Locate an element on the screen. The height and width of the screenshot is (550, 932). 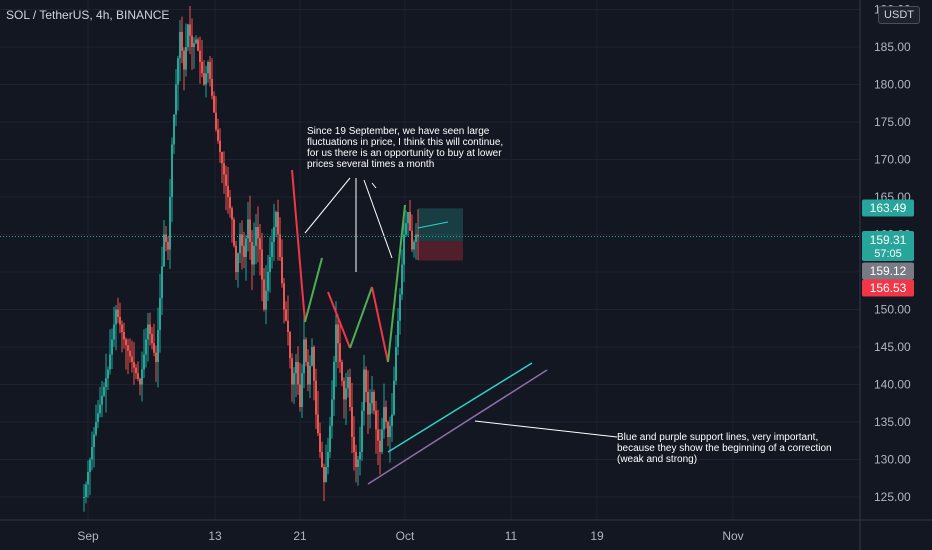
position-target-zone is located at coordinates (440, 225).